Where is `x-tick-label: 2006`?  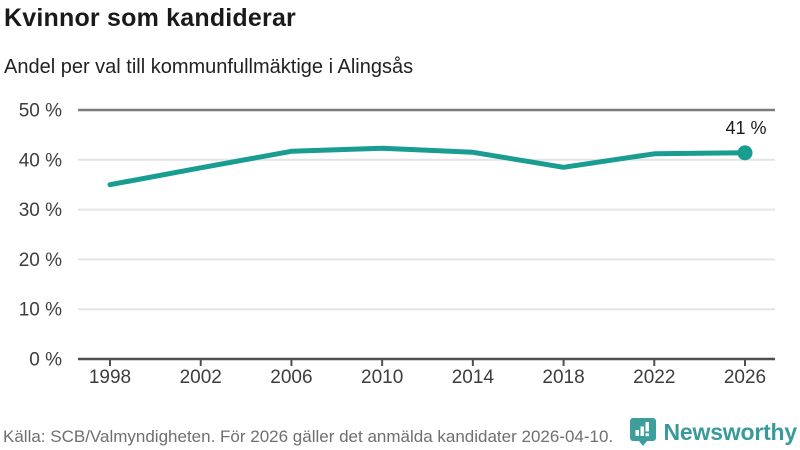 x-tick-label: 2006 is located at coordinates (291, 377).